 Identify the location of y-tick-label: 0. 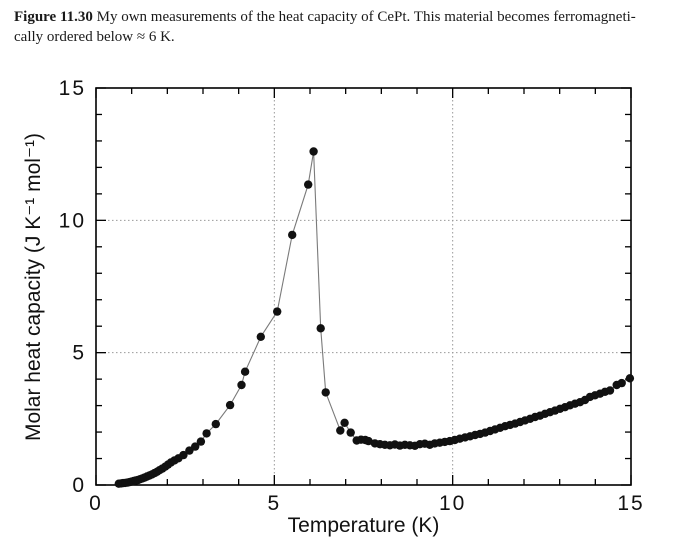
(79, 485).